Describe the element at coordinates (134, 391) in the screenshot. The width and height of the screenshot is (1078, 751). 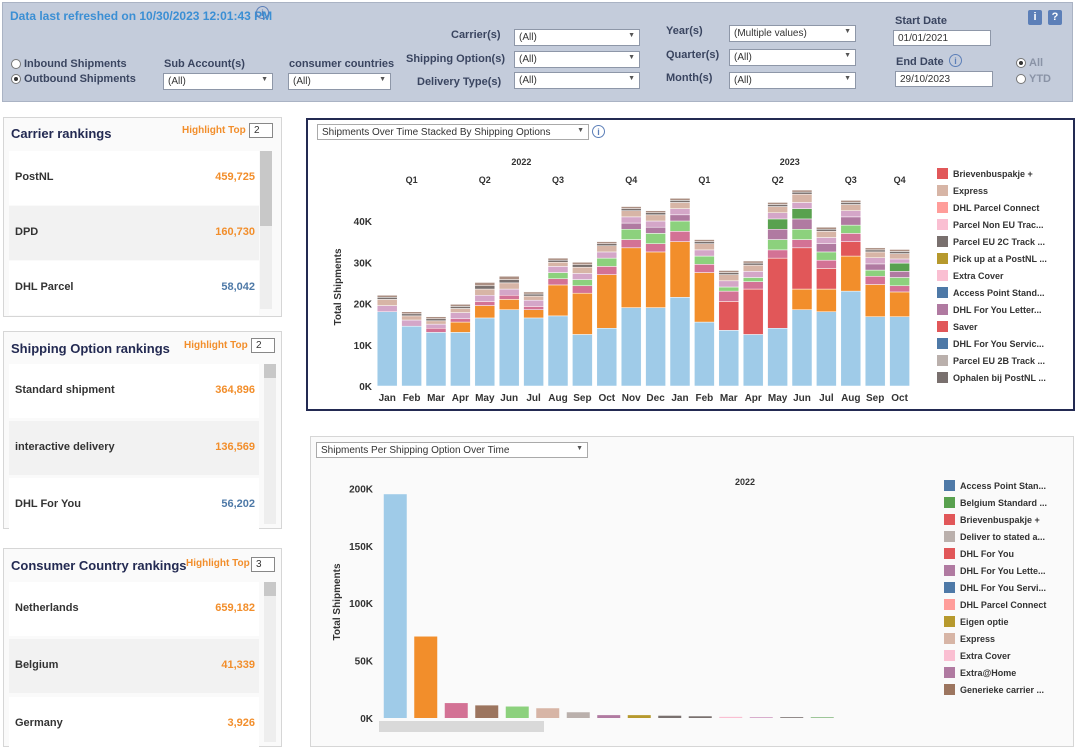
I see `shipping-row: Standard shipment 364,896` at that location.